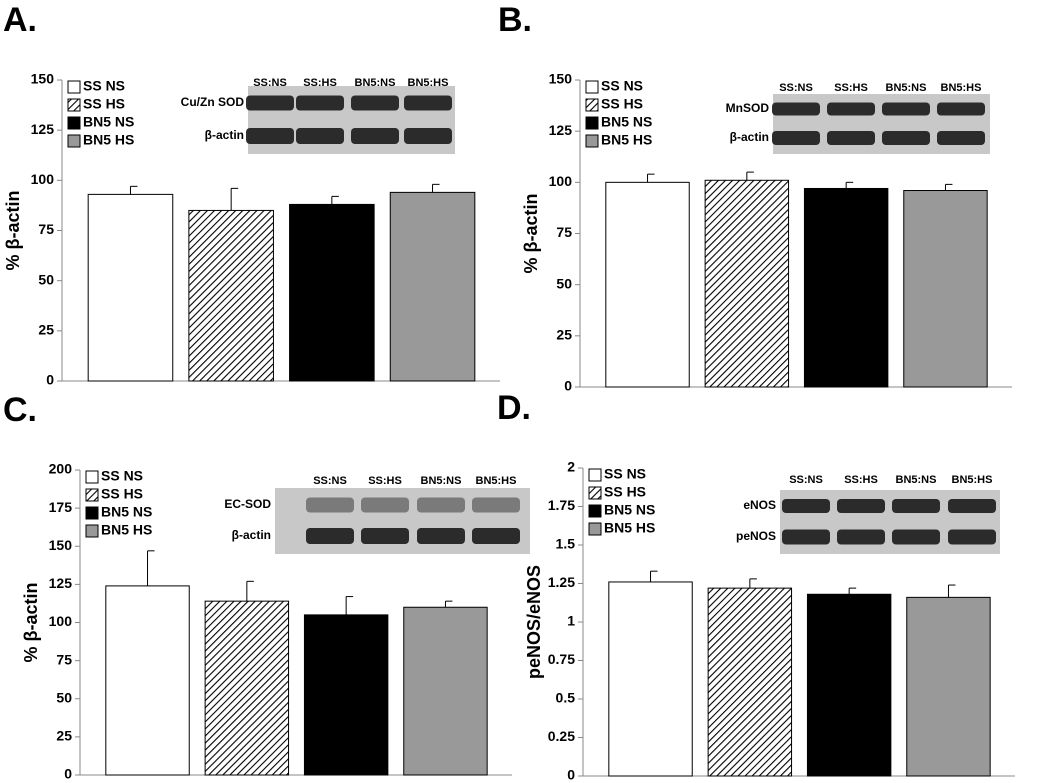 This screenshot has width=1050, height=783. What do you see at coordinates (561, 505) in the screenshot?
I see `y-tick-label: 1.75` at bounding box center [561, 505].